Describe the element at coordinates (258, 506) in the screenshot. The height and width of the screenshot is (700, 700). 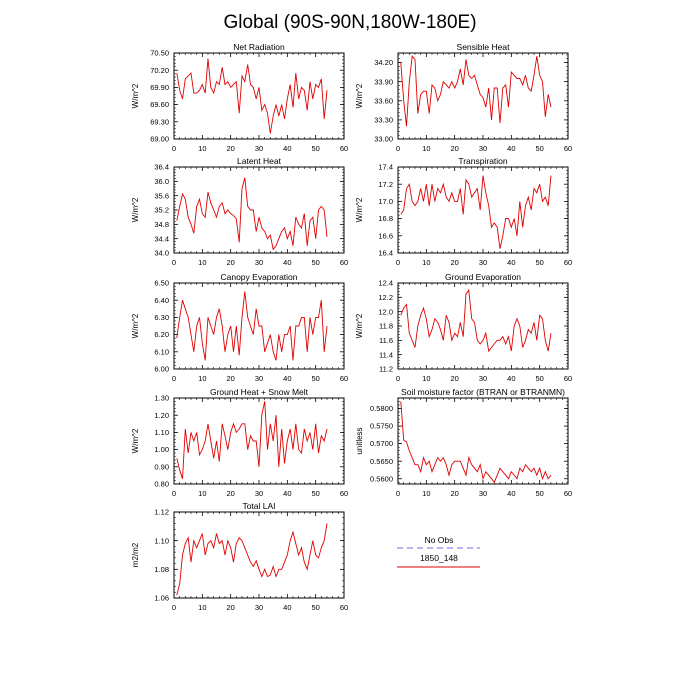
I see `panel-title: Total LAI` at that location.